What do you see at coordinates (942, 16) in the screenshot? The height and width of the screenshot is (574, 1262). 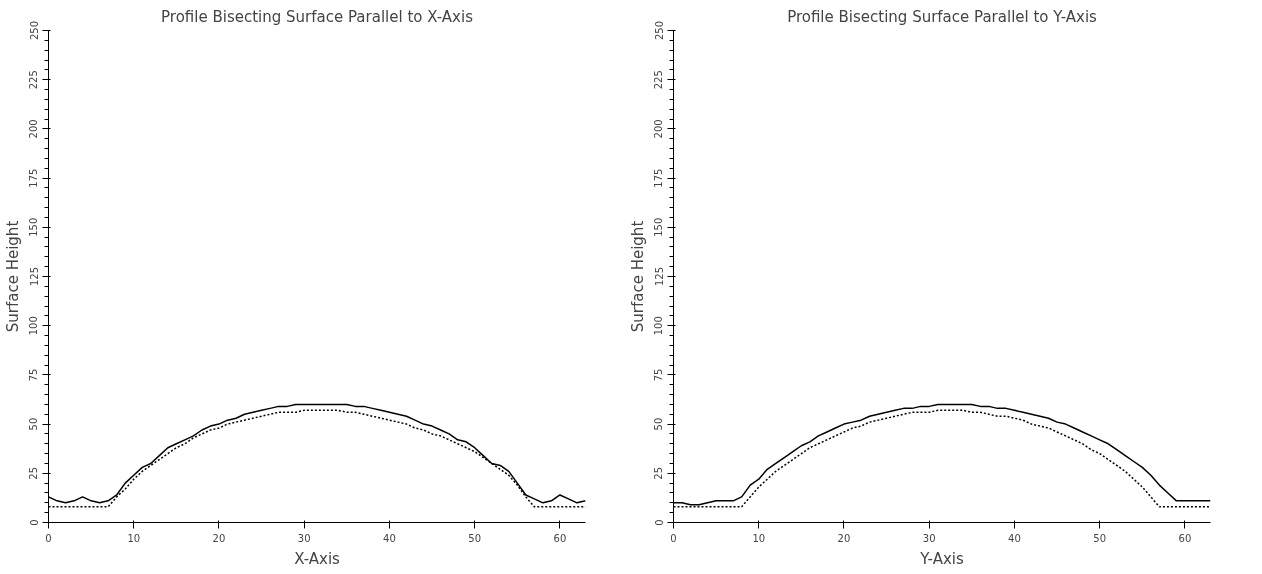 I see `chart-title: Profile Bisecting Surface Parallel to Y-Axis` at bounding box center [942, 16].